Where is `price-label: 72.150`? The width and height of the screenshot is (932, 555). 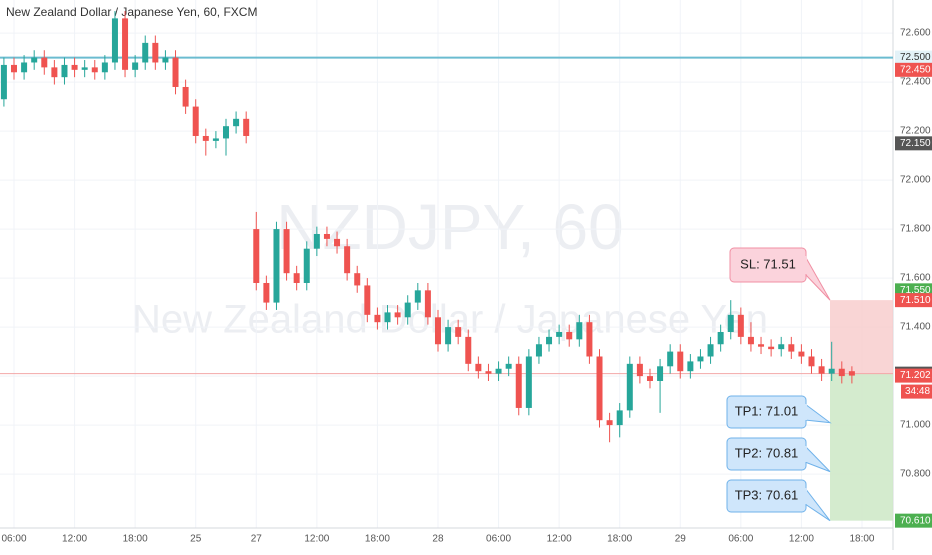 price-label: 72.150 is located at coordinates (915, 143).